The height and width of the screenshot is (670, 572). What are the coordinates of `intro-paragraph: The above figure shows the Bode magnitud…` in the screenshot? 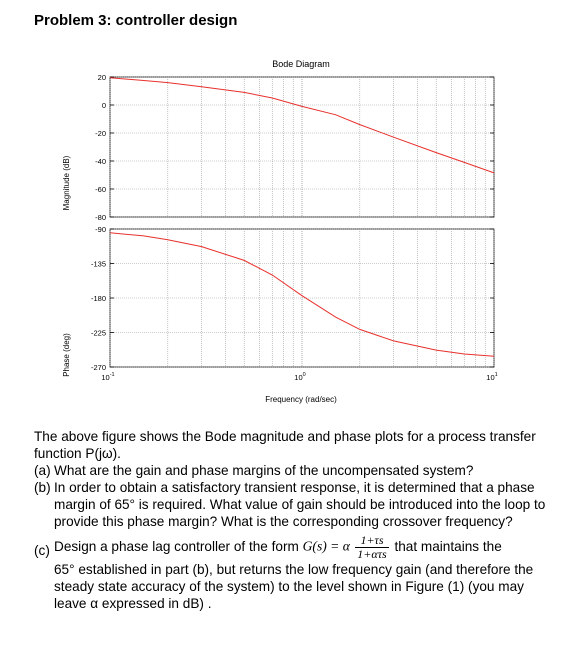 It's located at (285, 445).